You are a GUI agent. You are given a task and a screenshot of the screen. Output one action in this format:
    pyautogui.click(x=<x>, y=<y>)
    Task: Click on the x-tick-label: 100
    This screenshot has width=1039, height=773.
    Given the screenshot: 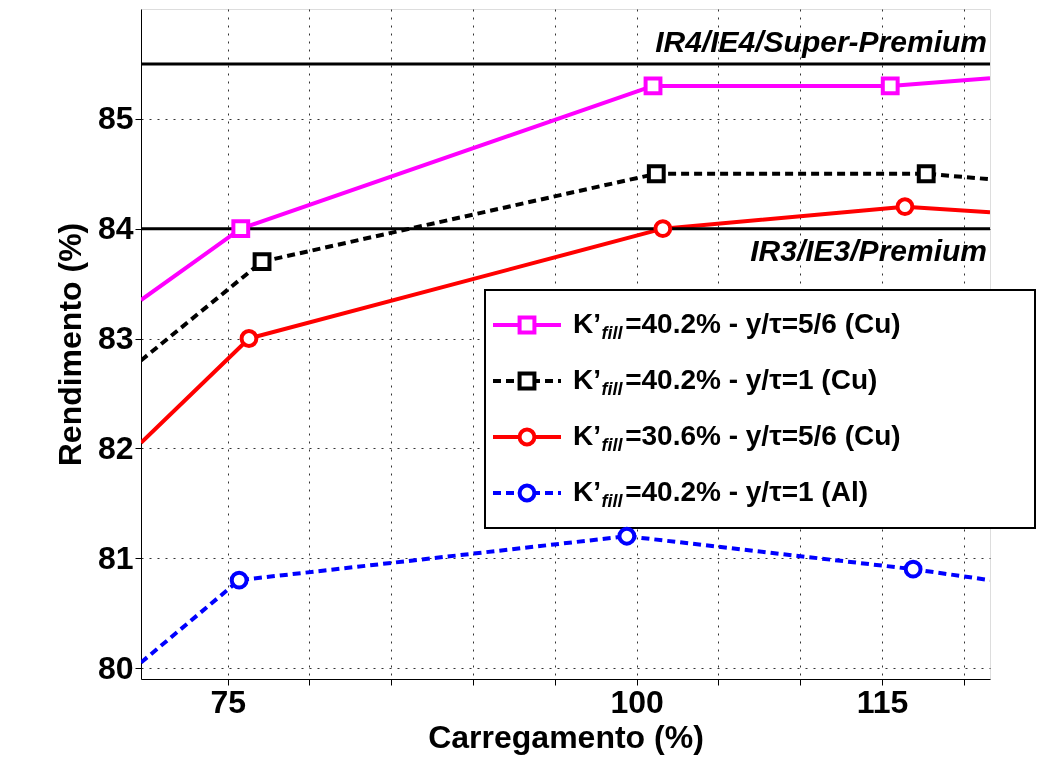 What is the action you would take?
    pyautogui.click(x=637, y=701)
    